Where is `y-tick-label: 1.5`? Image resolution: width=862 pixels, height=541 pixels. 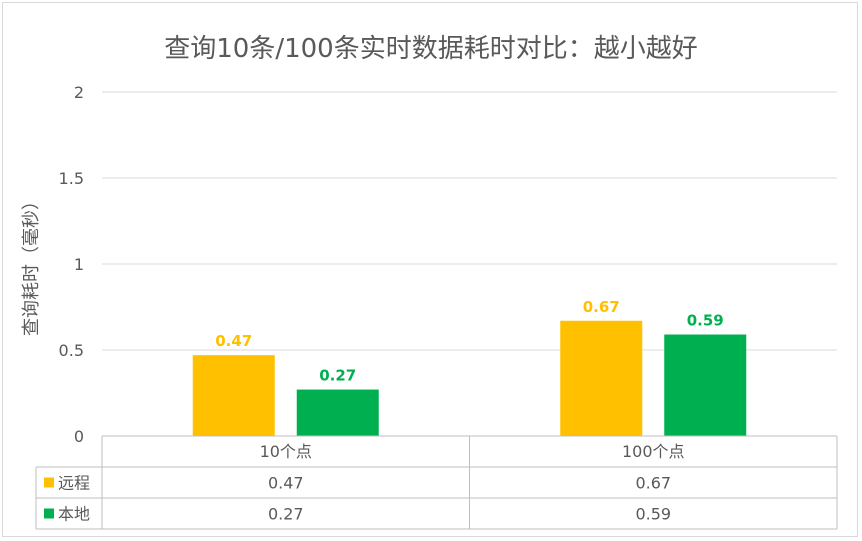
y-tick-label: 1.5 is located at coordinates (71, 178).